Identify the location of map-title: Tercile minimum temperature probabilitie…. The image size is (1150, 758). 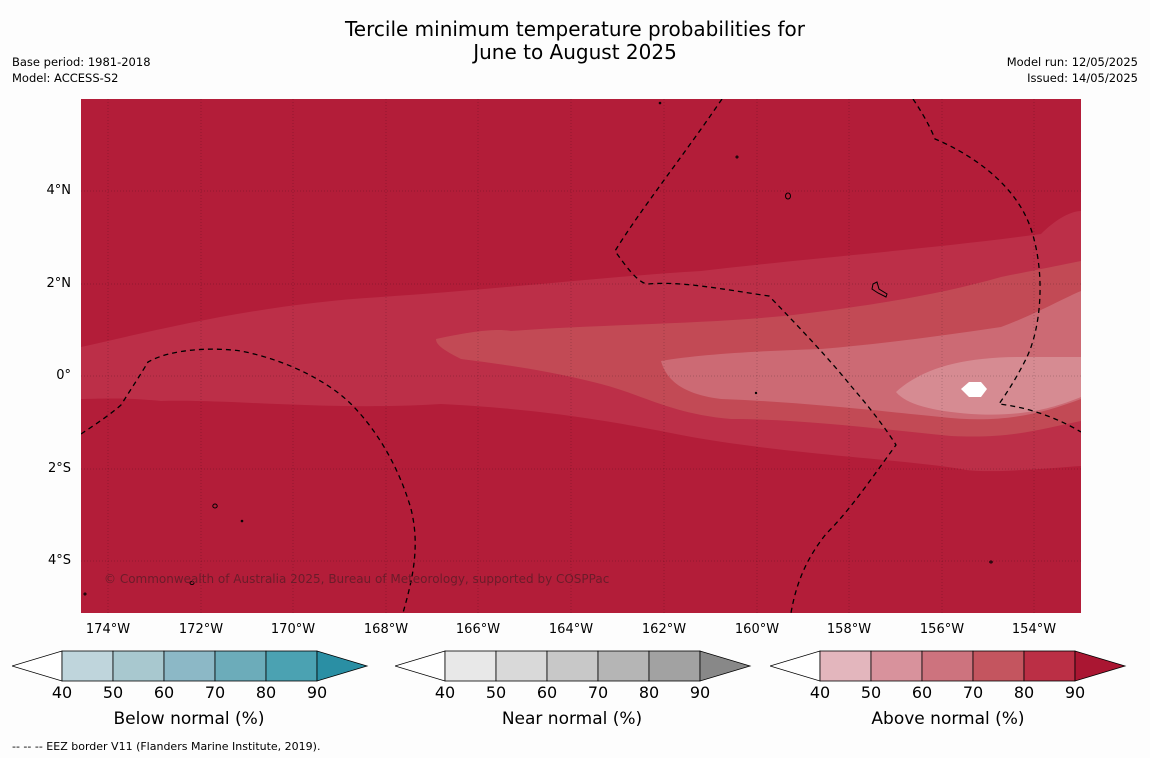
(575, 41).